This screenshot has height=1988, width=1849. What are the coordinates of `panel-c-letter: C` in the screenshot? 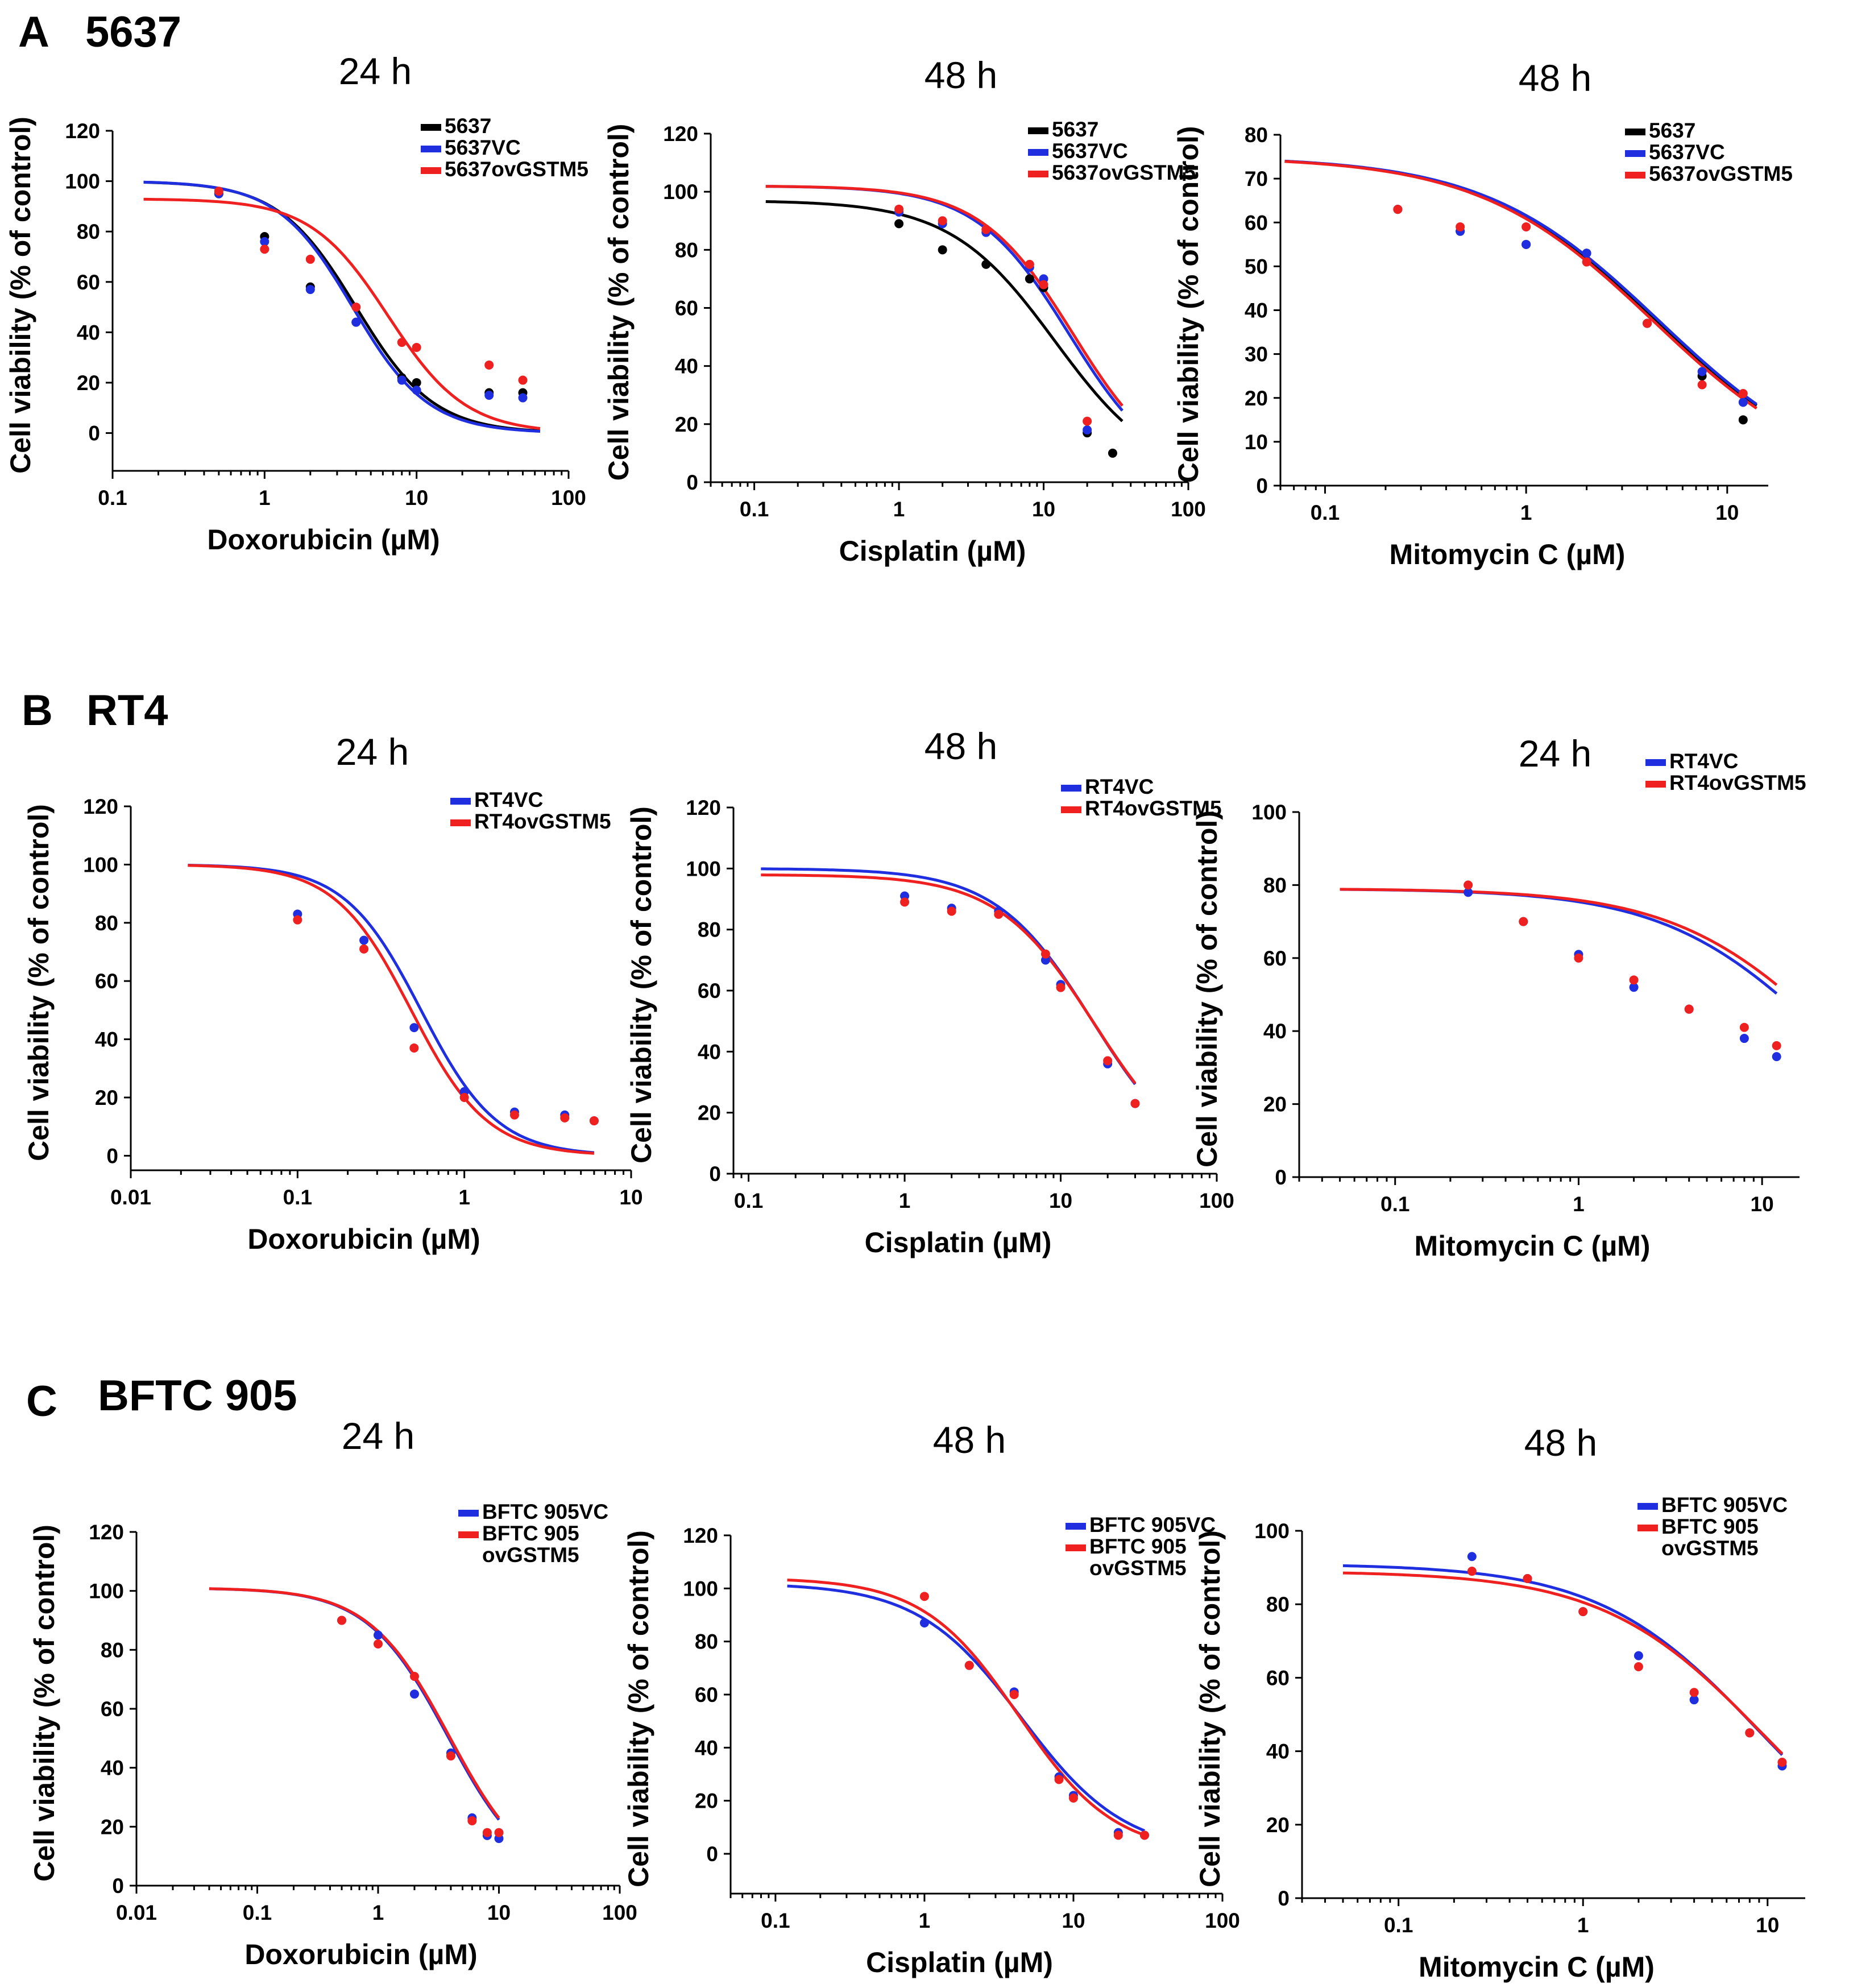 It's located at (41, 1401).